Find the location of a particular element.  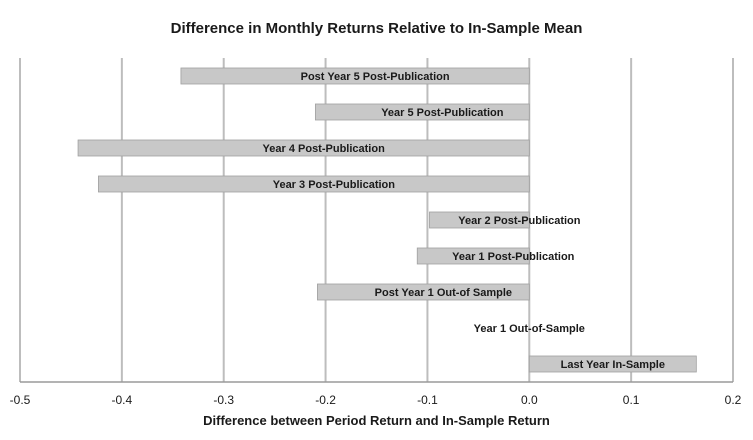

bar-label-8: Last Year In-Sample is located at coordinates (613, 365).